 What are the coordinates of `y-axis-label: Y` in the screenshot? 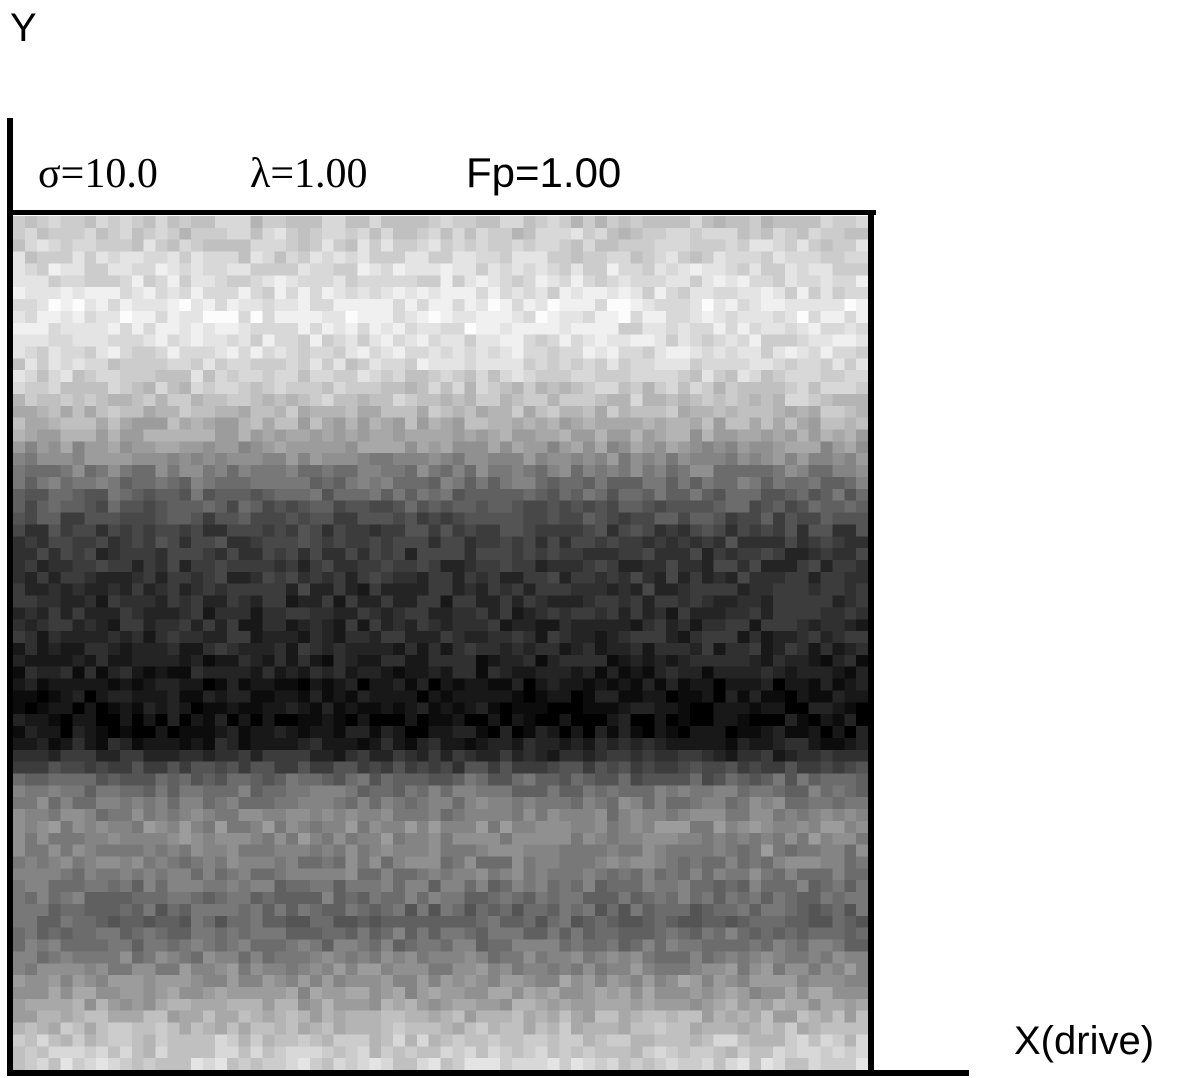 It's located at (23, 28).